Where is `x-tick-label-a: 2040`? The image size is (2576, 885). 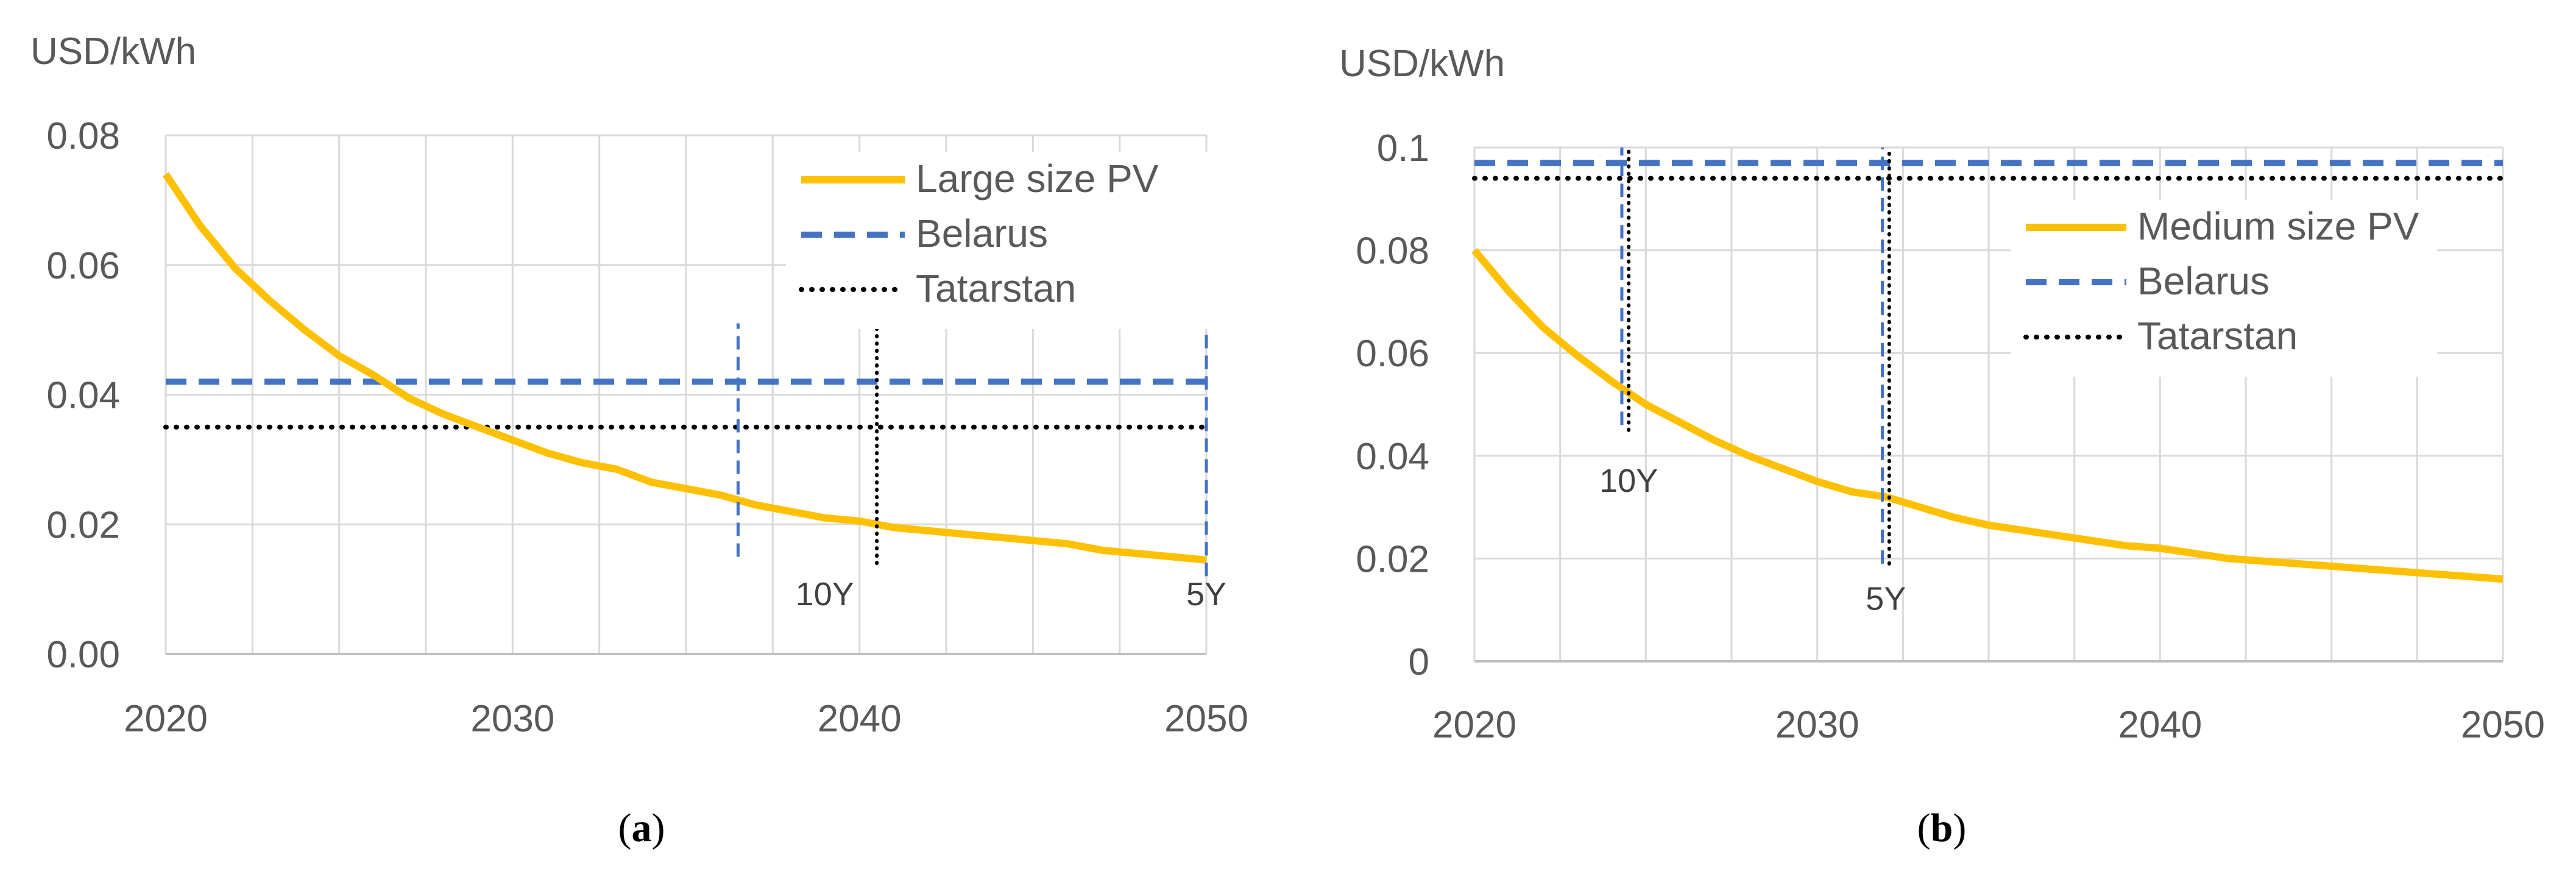 x-tick-label-a: 2040 is located at coordinates (860, 719).